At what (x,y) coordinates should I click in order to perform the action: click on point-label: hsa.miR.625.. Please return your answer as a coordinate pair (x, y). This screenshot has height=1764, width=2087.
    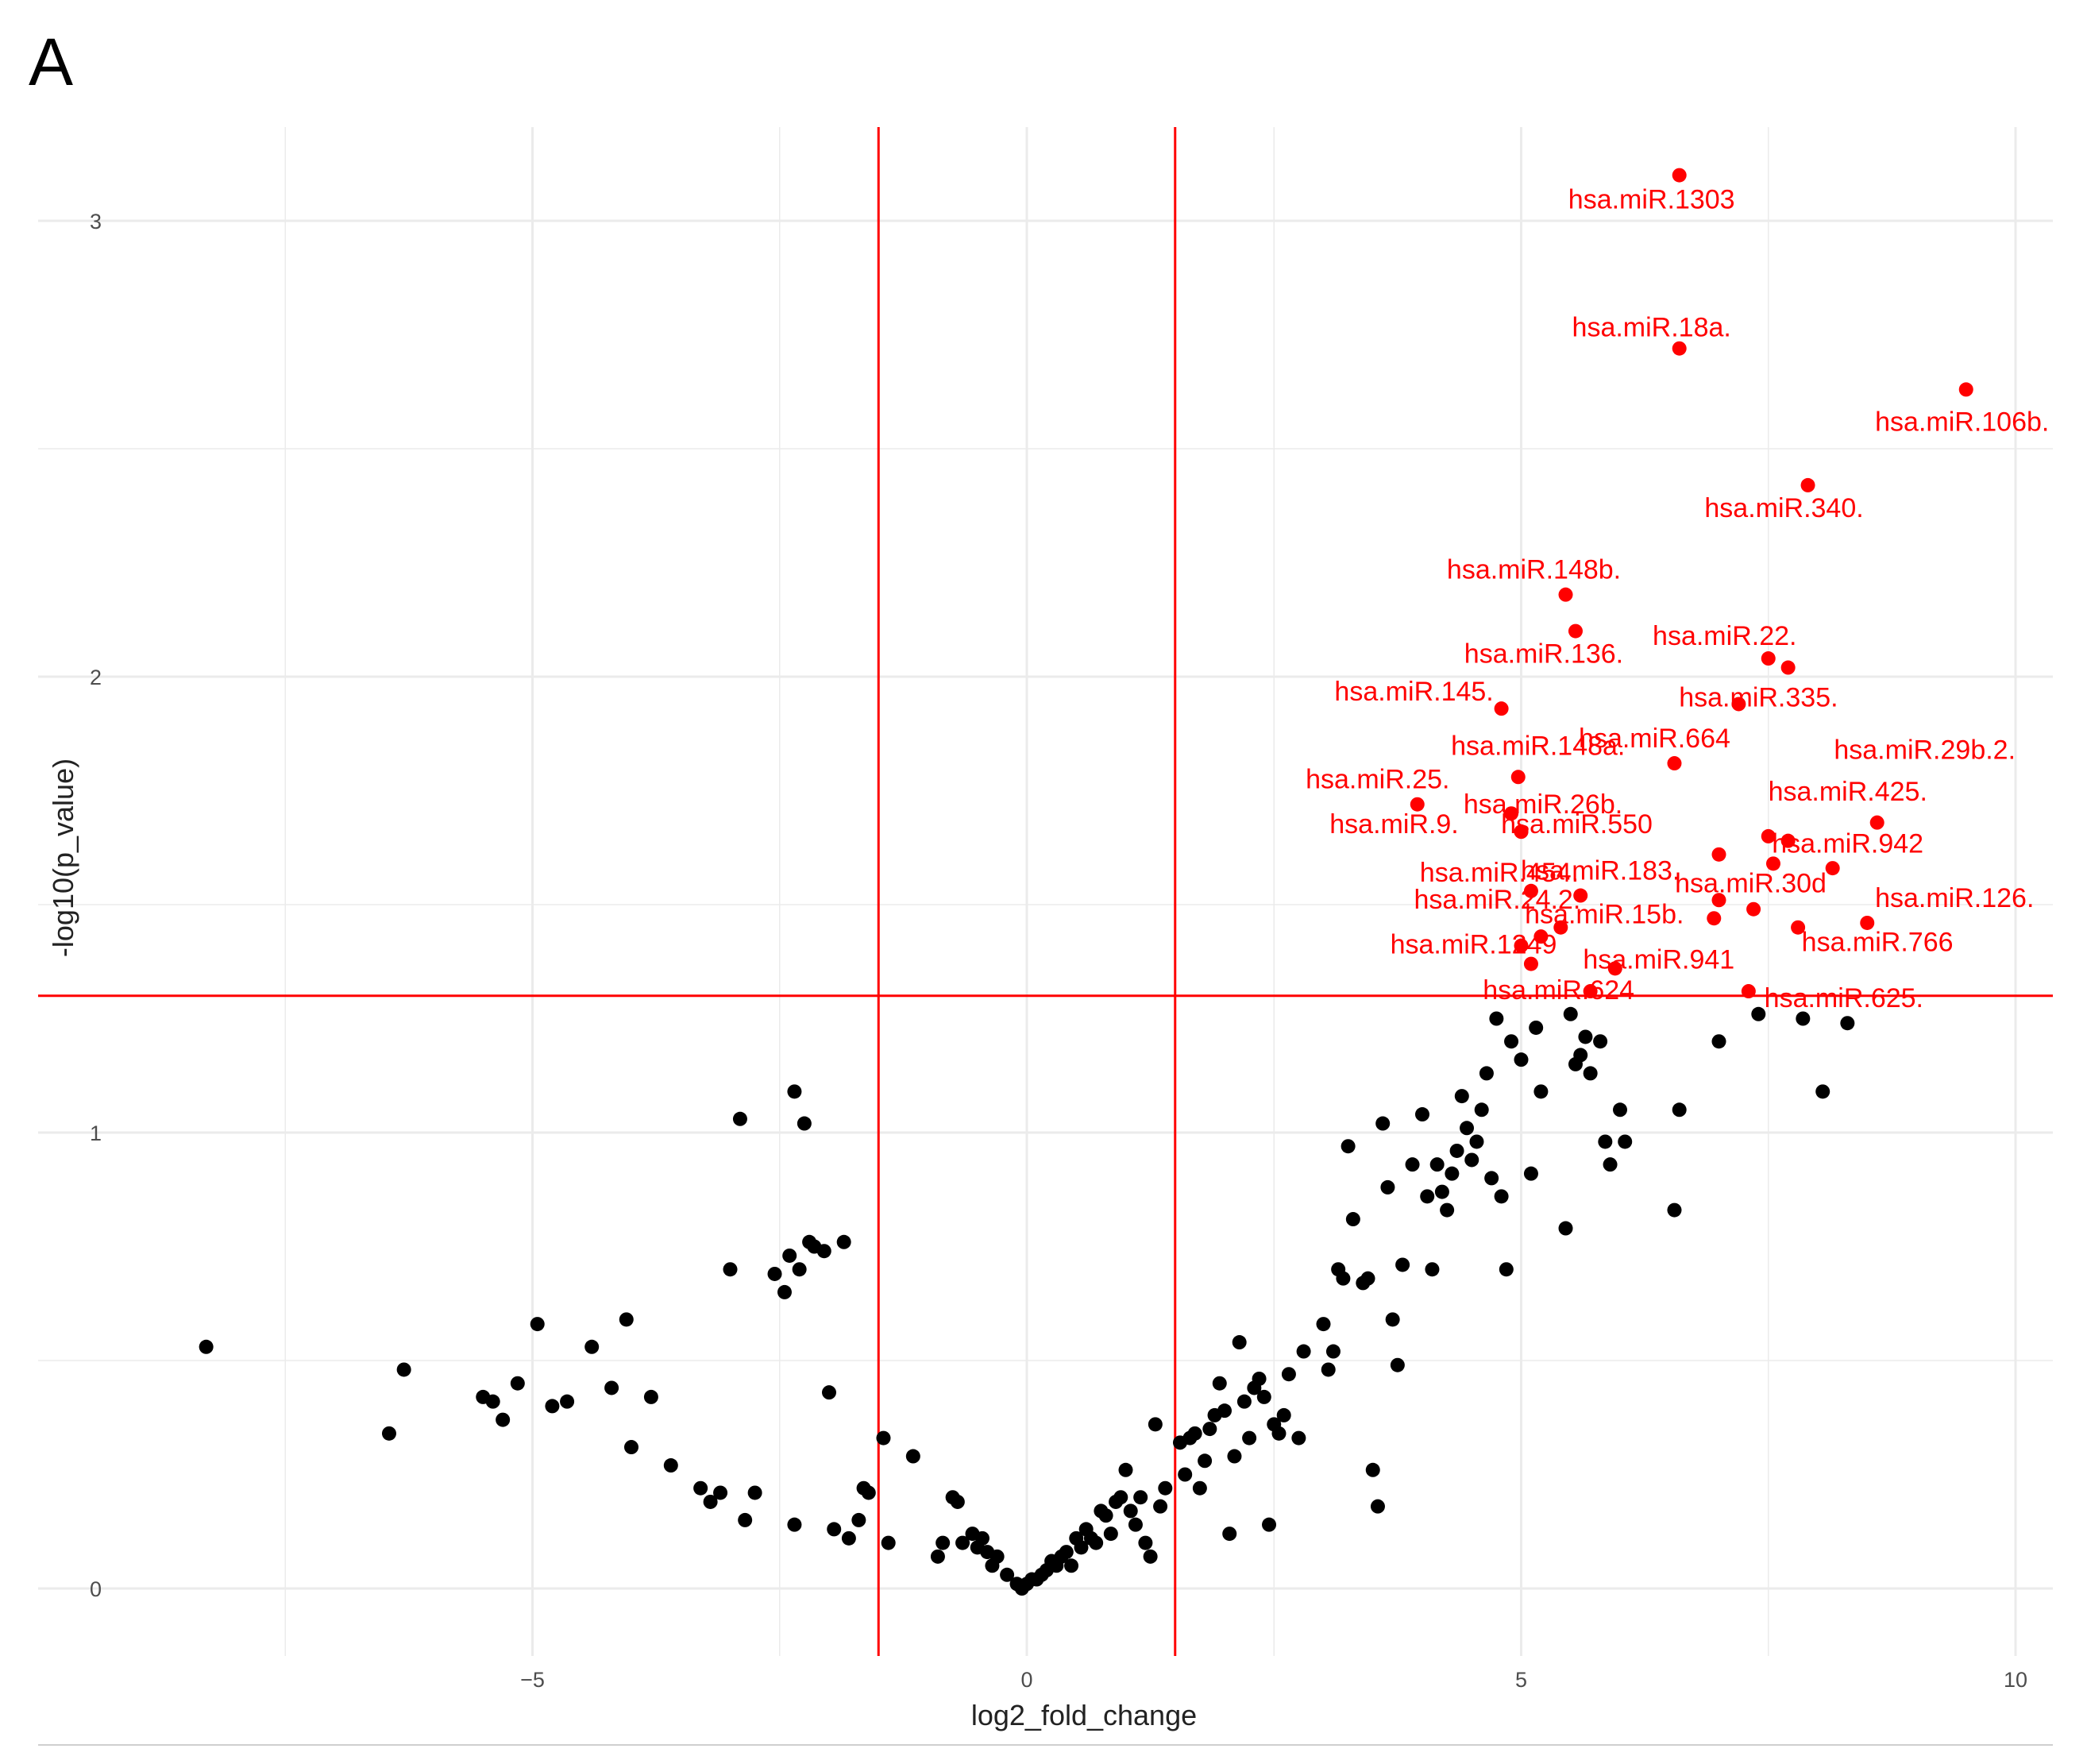
    Looking at the image, I should click on (1844, 998).